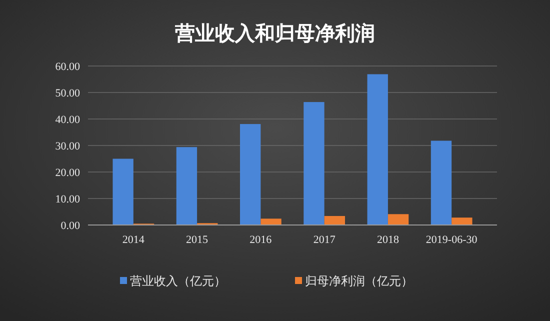 The image size is (550, 321). I want to click on y-tick-label: 20.00, so click(67, 172).